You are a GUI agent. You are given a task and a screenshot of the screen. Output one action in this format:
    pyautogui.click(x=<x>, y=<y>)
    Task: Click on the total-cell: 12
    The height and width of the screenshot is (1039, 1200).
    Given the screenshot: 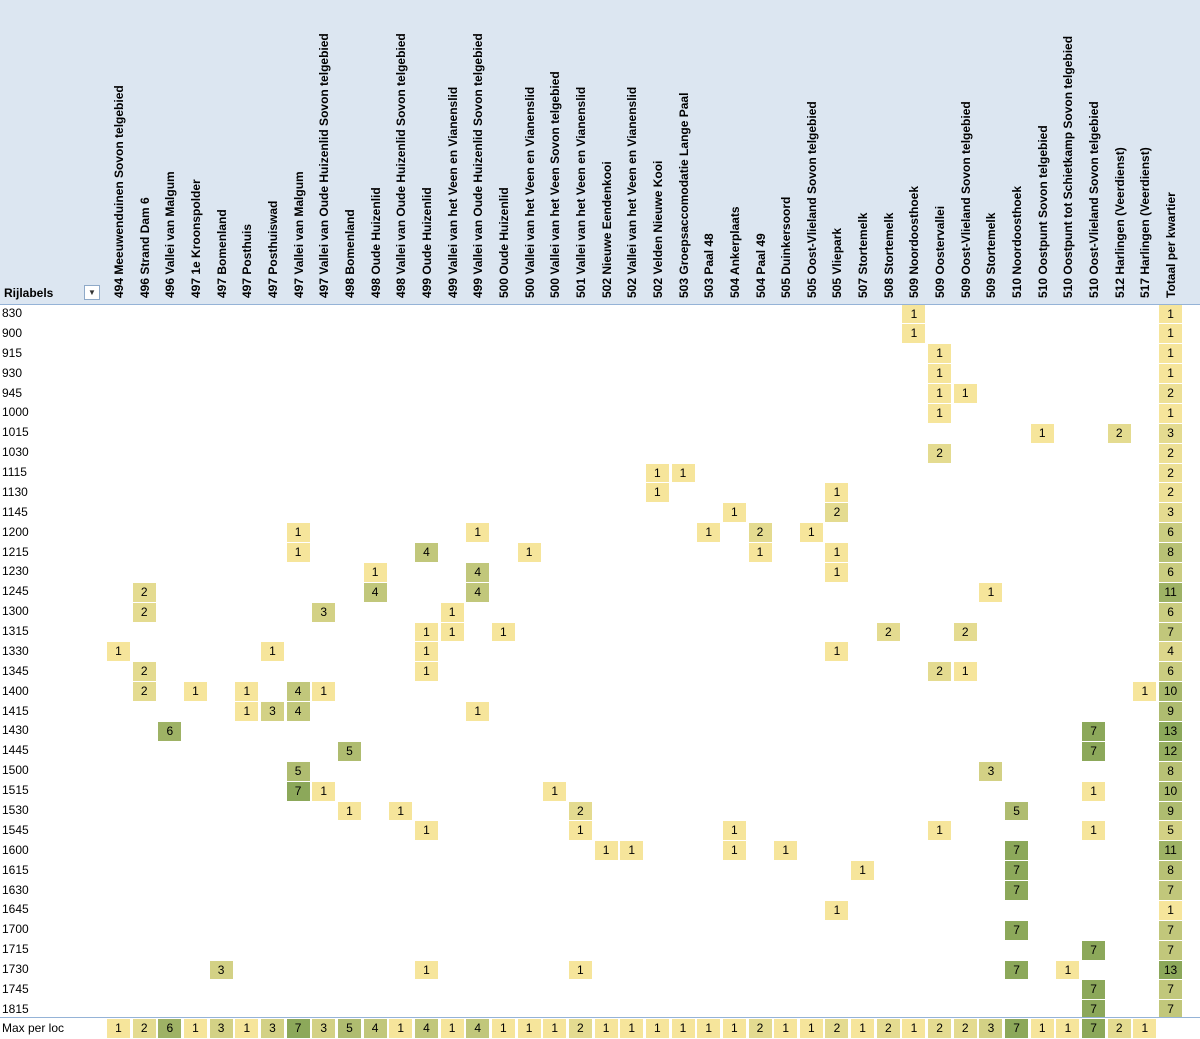 What is the action you would take?
    pyautogui.click(x=1171, y=751)
    